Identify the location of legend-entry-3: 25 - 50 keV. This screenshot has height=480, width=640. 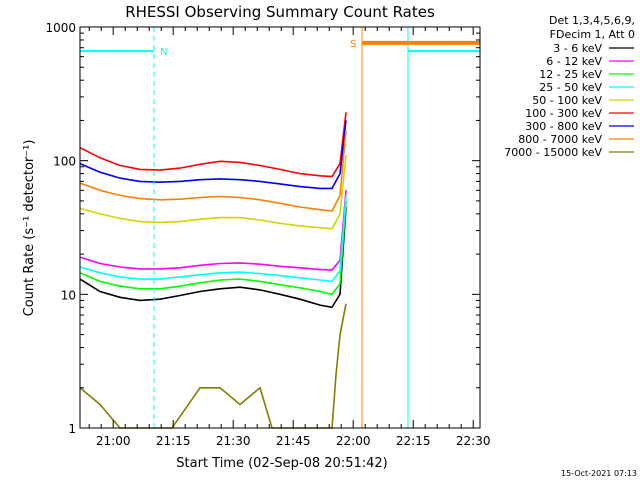
(570, 87).